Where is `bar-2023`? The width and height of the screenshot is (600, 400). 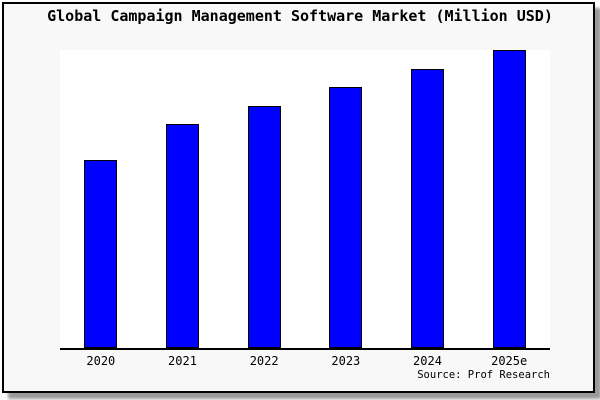
bar-2023 is located at coordinates (346, 217).